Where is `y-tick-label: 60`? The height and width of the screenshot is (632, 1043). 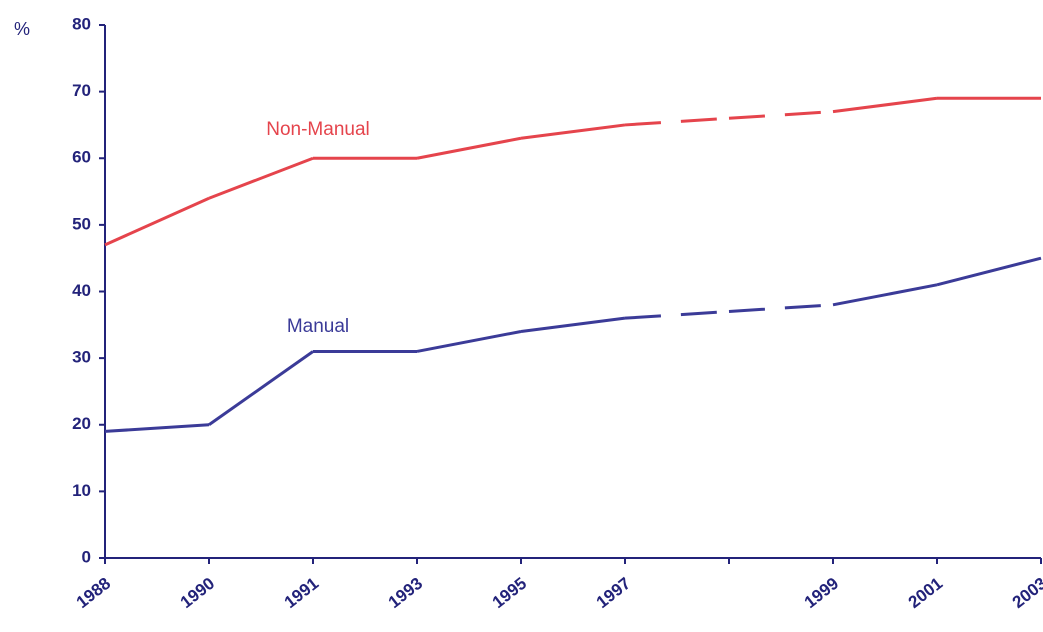 y-tick-label: 60 is located at coordinates (81, 157).